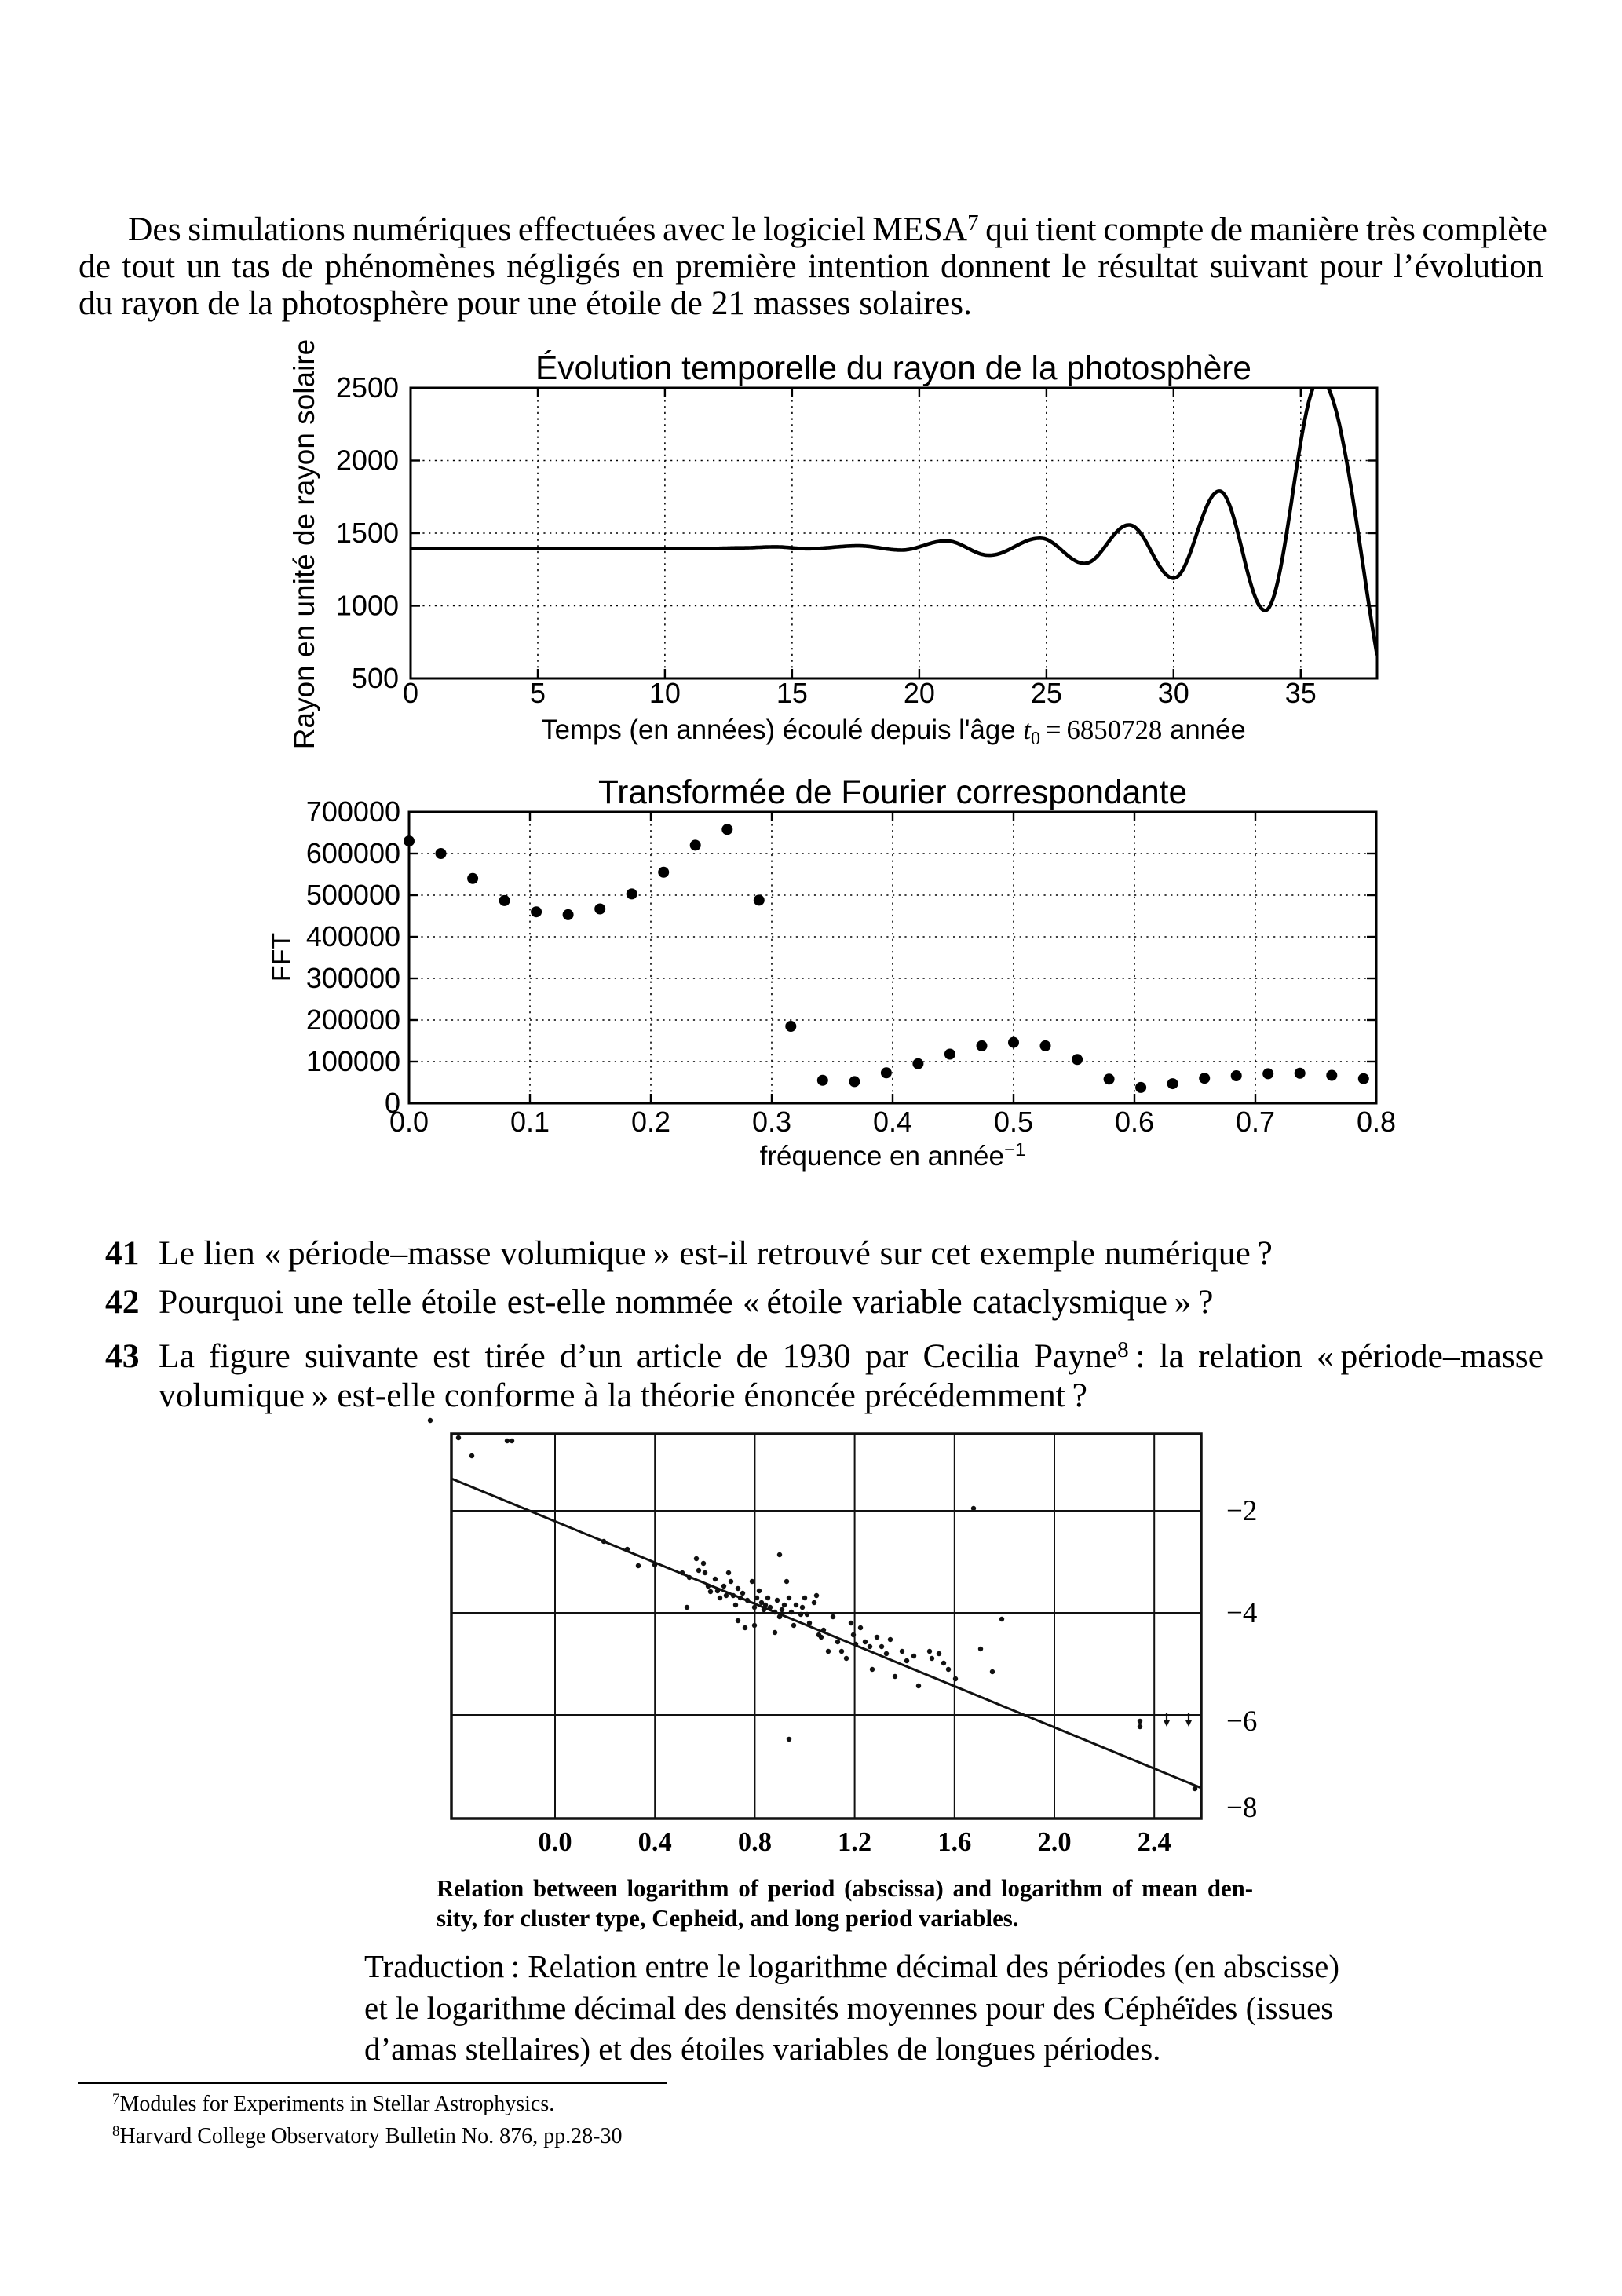 This screenshot has height=2296, width=1622. I want to click on svg-text: 300000, so click(353, 978).